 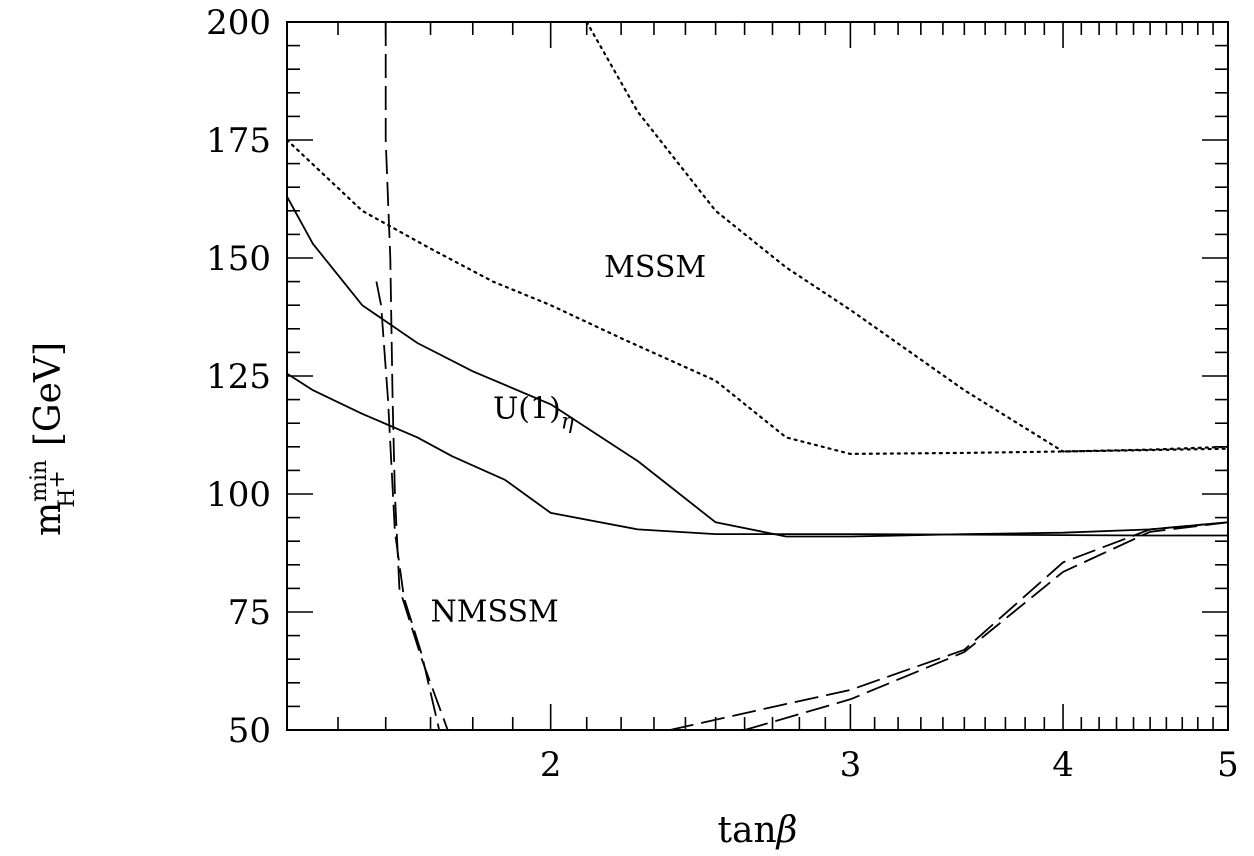 What do you see at coordinates (757, 454) in the screenshot?
I see `series-line-solid` at bounding box center [757, 454].